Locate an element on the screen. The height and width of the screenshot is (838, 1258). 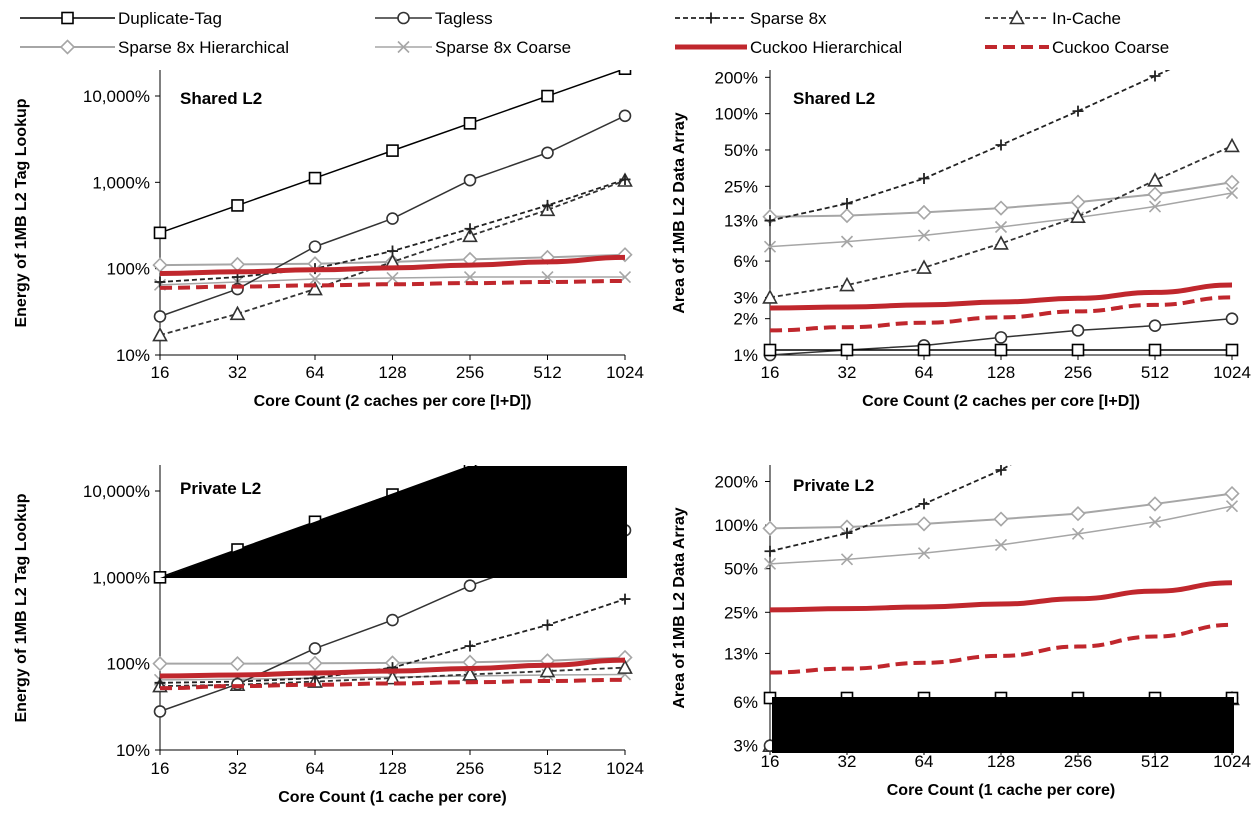
series-line-in_cache is located at coordinates (1001, 222).